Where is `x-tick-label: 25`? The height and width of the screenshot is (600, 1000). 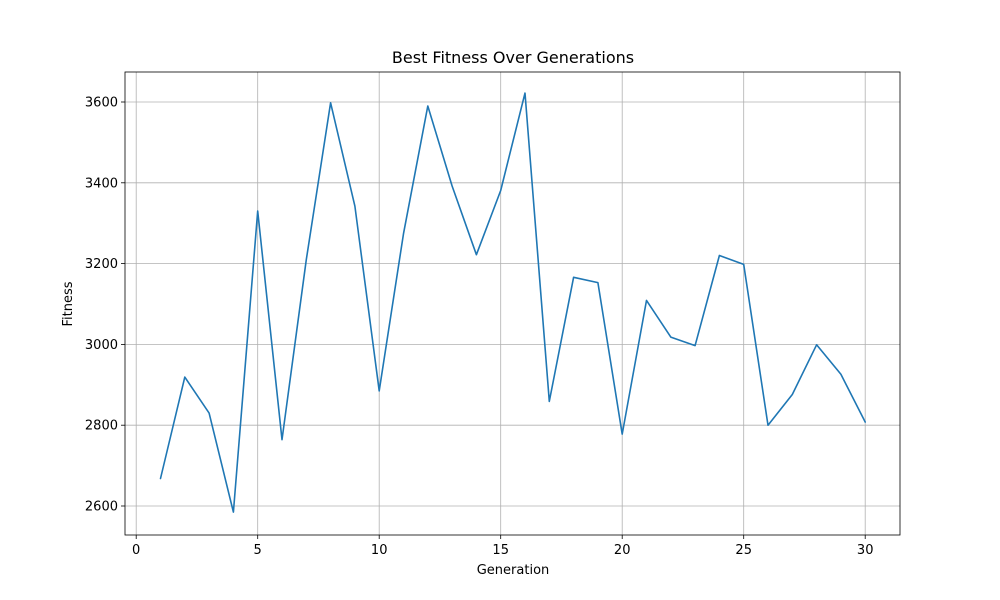
x-tick-label: 25 is located at coordinates (743, 550).